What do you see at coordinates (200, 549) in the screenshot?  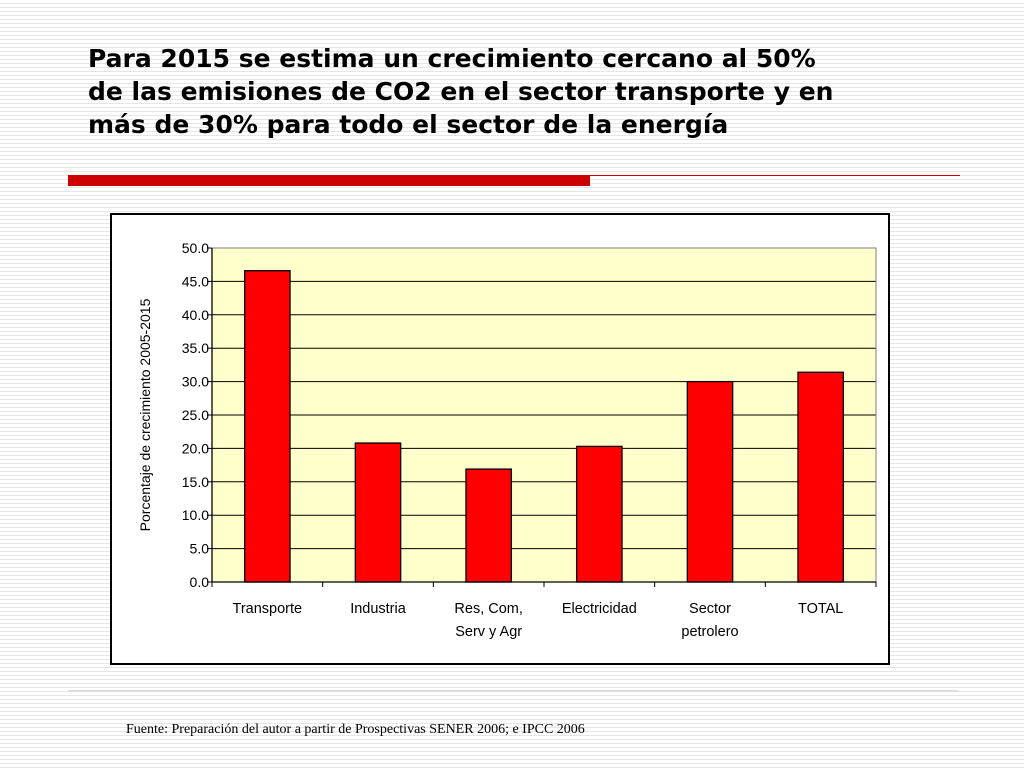 I see `y-tick-label: 5.0` at bounding box center [200, 549].